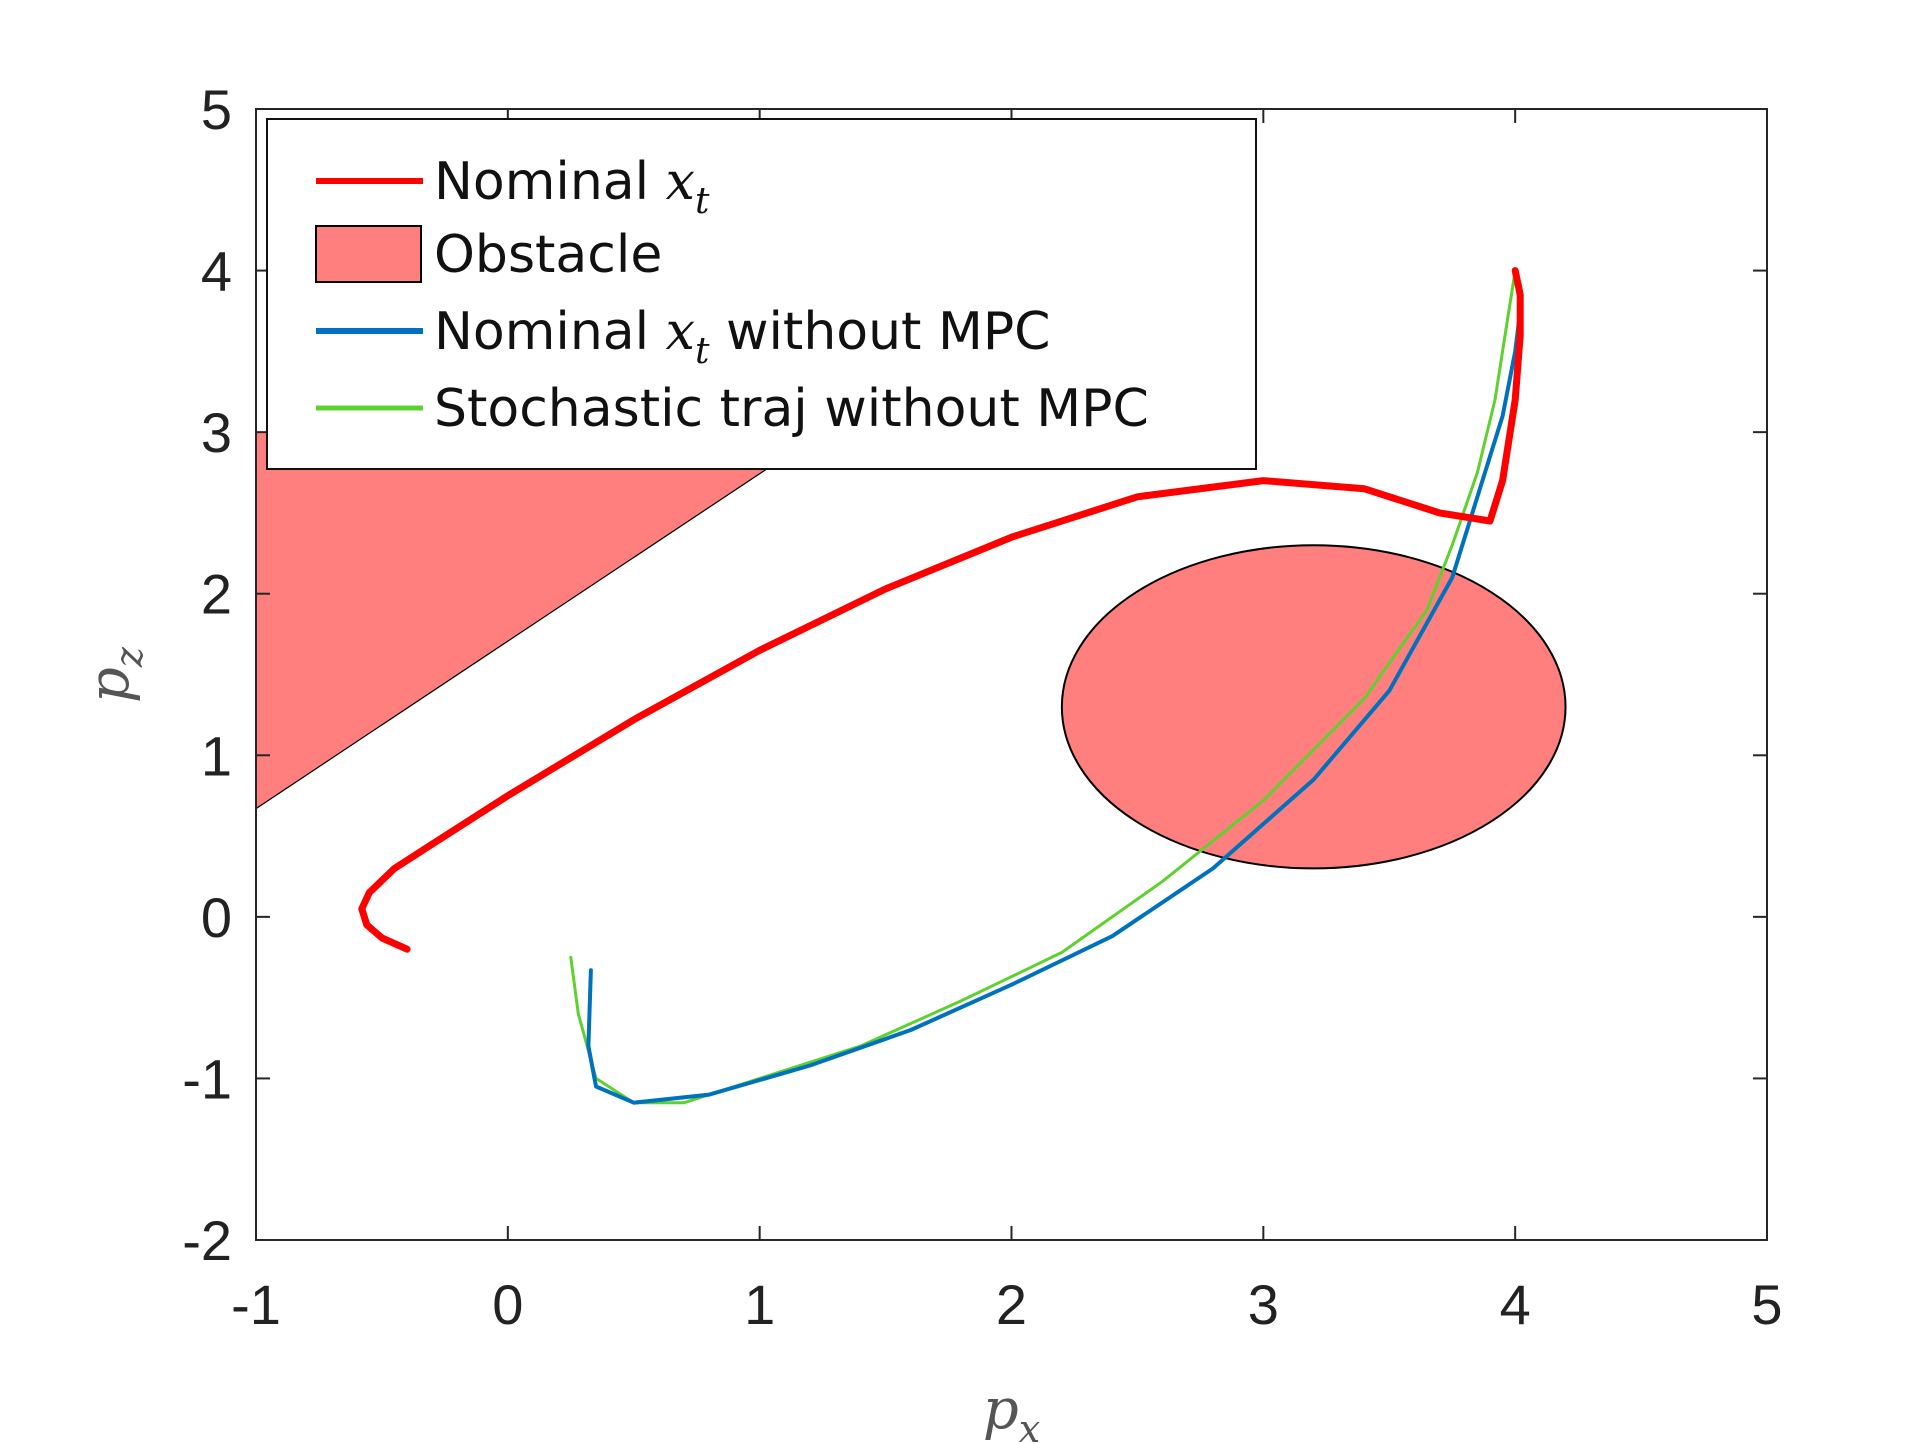 Image resolution: width=1925 pixels, height=1444 pixels. I want to click on y-tick-label: 2, so click(216, 594).